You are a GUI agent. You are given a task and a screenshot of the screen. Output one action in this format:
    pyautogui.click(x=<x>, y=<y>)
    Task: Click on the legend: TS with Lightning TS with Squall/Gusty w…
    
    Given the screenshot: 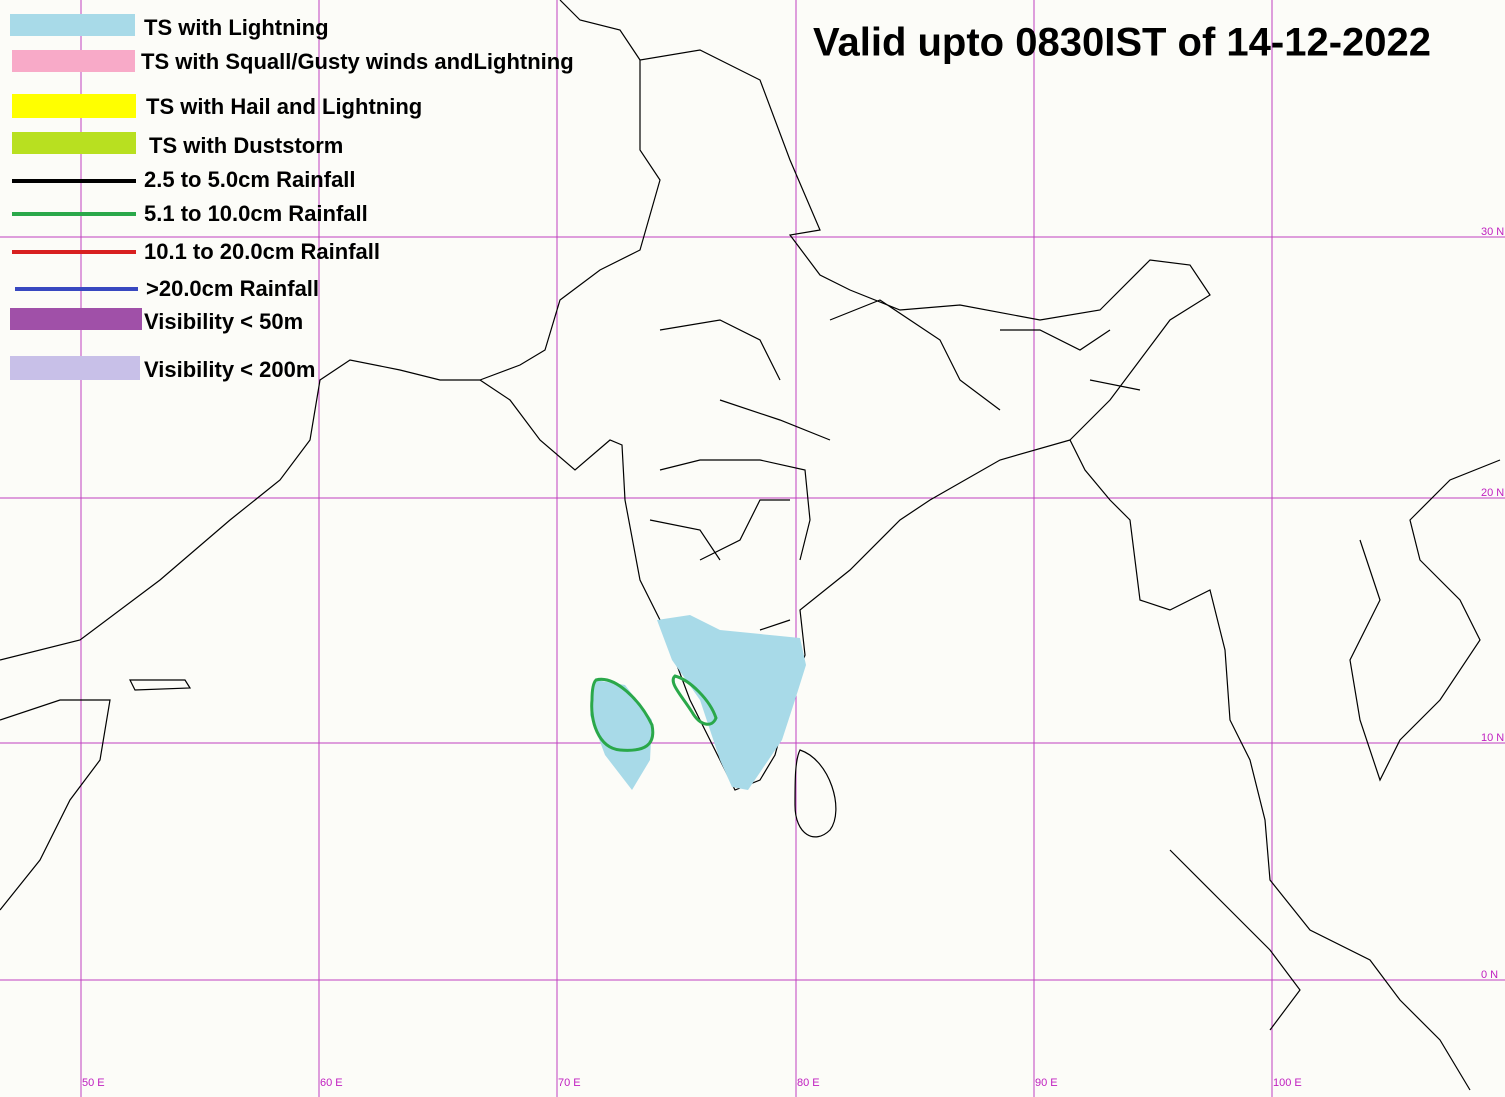 What is the action you would take?
    pyautogui.click(x=292, y=198)
    